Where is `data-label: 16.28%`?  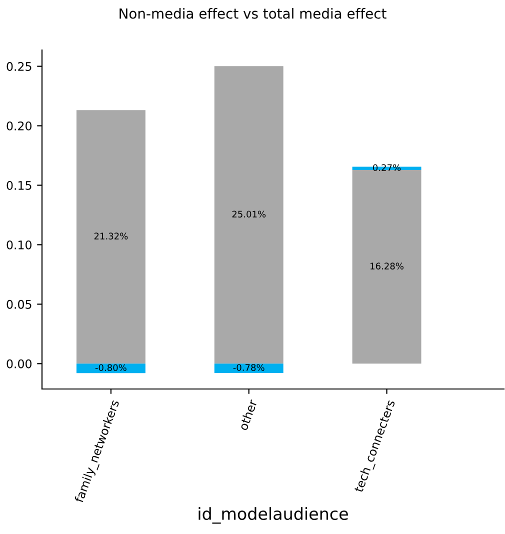
data-label: 16.28% is located at coordinates (387, 266).